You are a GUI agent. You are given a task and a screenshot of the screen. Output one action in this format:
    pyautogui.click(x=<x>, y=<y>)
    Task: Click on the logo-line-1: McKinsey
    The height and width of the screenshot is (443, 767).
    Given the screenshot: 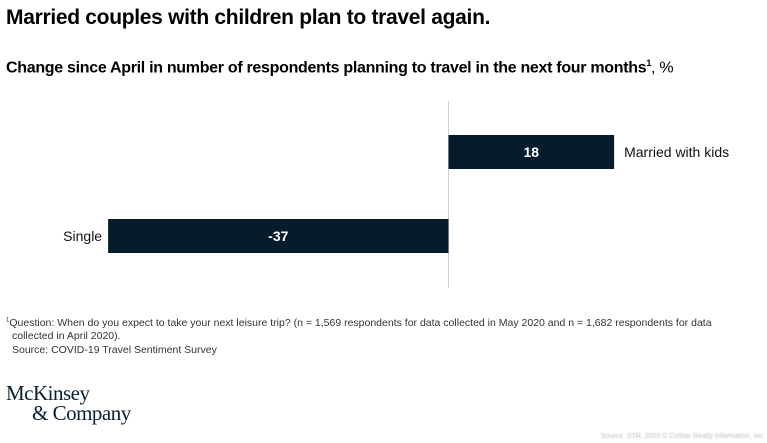 What is the action you would take?
    pyautogui.click(x=48, y=393)
    